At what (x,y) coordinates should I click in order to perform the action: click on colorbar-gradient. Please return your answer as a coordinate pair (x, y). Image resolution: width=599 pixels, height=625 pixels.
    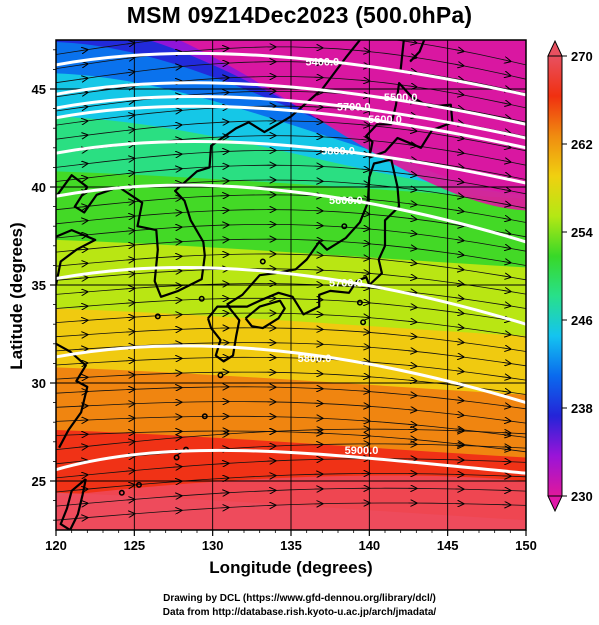
    Looking at the image, I should click on (555, 276).